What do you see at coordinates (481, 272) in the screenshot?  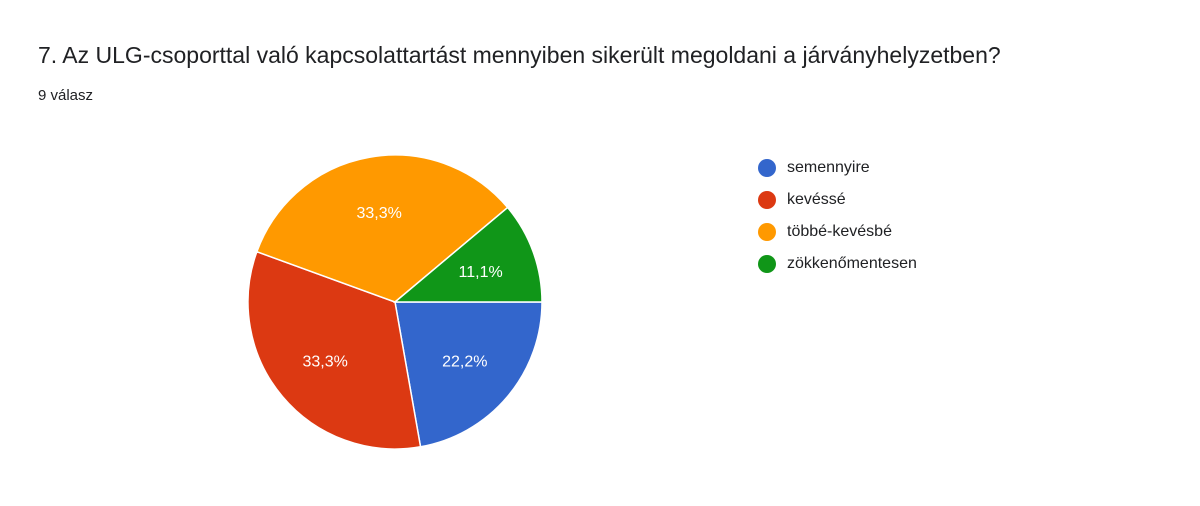 I see `slice-label-4: 11,1%` at bounding box center [481, 272].